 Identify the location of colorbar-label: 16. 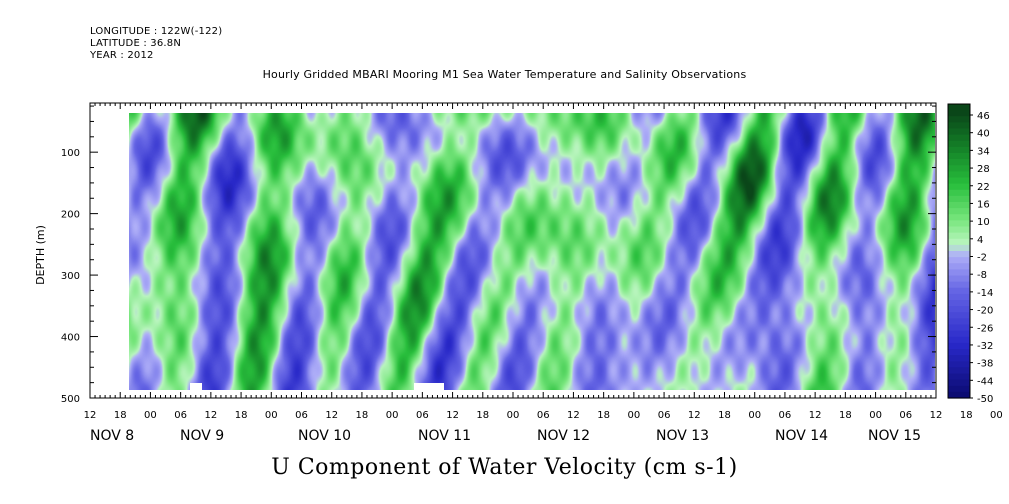
(983, 204).